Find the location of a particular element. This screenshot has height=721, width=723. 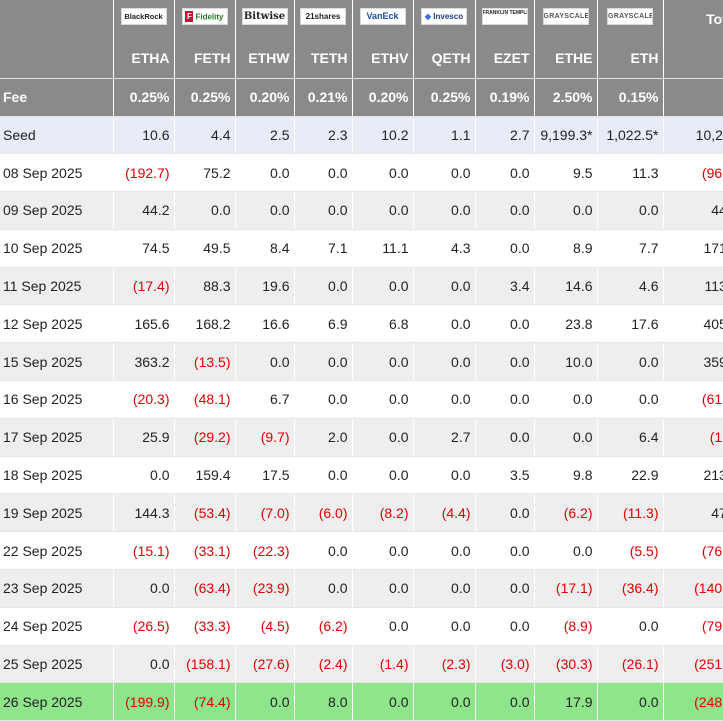

fee-cell: 0.15% is located at coordinates (630, 97).